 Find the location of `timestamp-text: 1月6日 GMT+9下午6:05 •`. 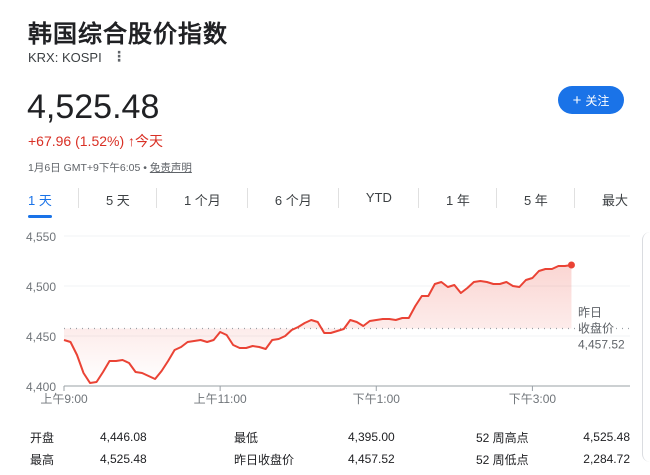

timestamp-text: 1月6日 GMT+9下午6:05 • is located at coordinates (89, 168).